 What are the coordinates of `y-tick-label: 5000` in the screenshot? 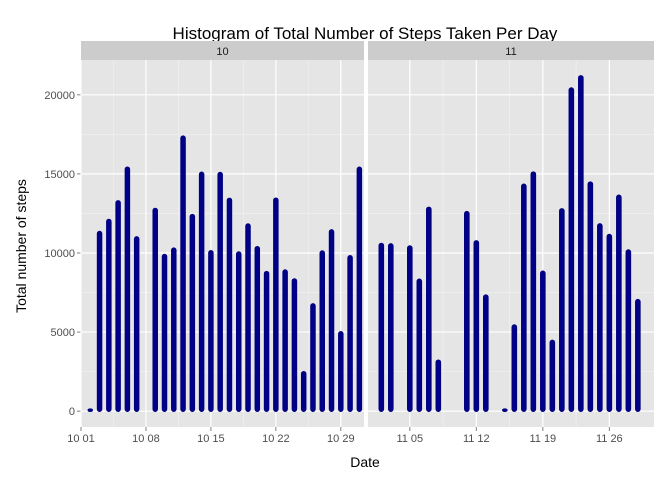 It's located at (63, 333).